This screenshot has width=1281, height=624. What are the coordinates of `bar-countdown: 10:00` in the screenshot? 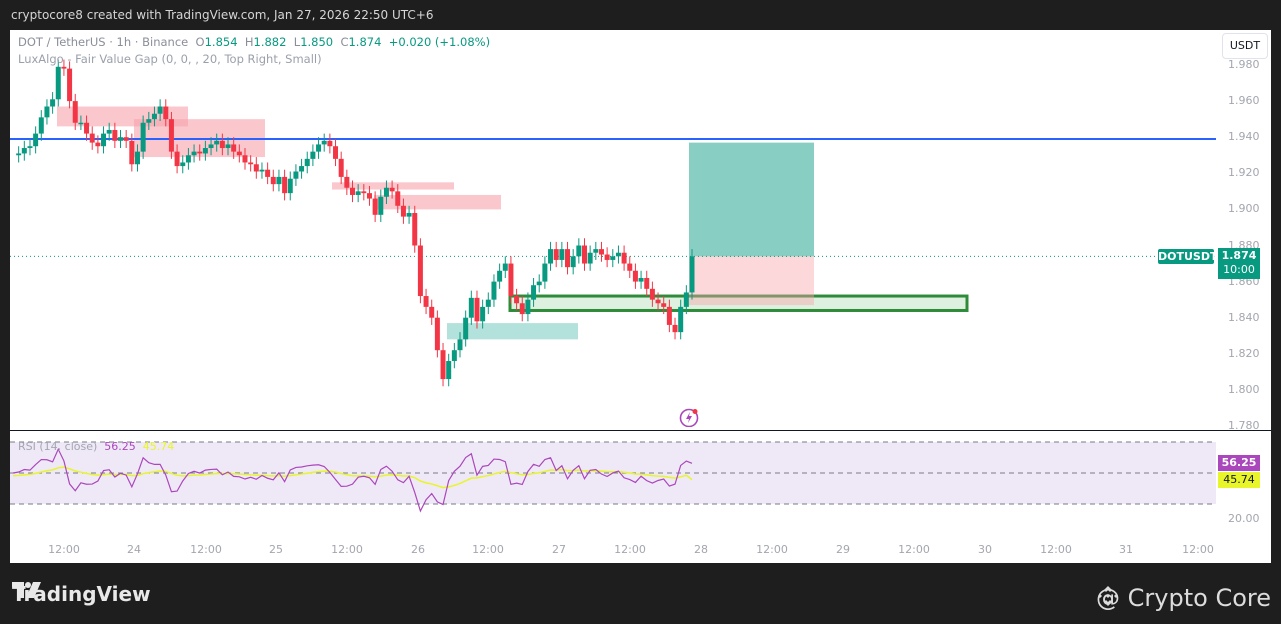 It's located at (1239, 269).